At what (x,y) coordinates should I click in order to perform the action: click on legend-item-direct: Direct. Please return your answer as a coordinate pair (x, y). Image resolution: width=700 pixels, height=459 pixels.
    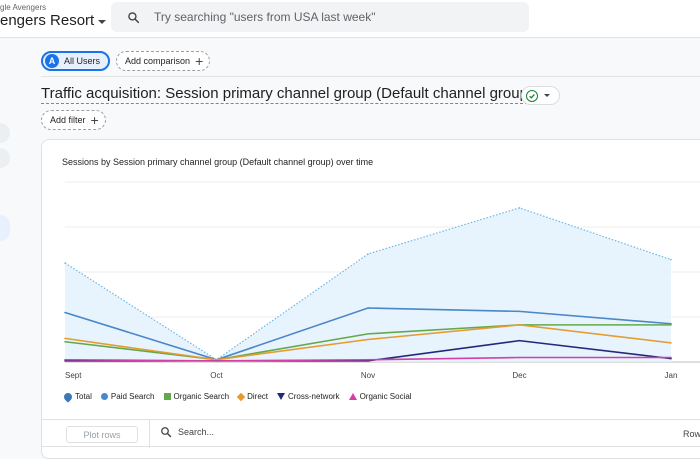
    Looking at the image, I should click on (252, 396).